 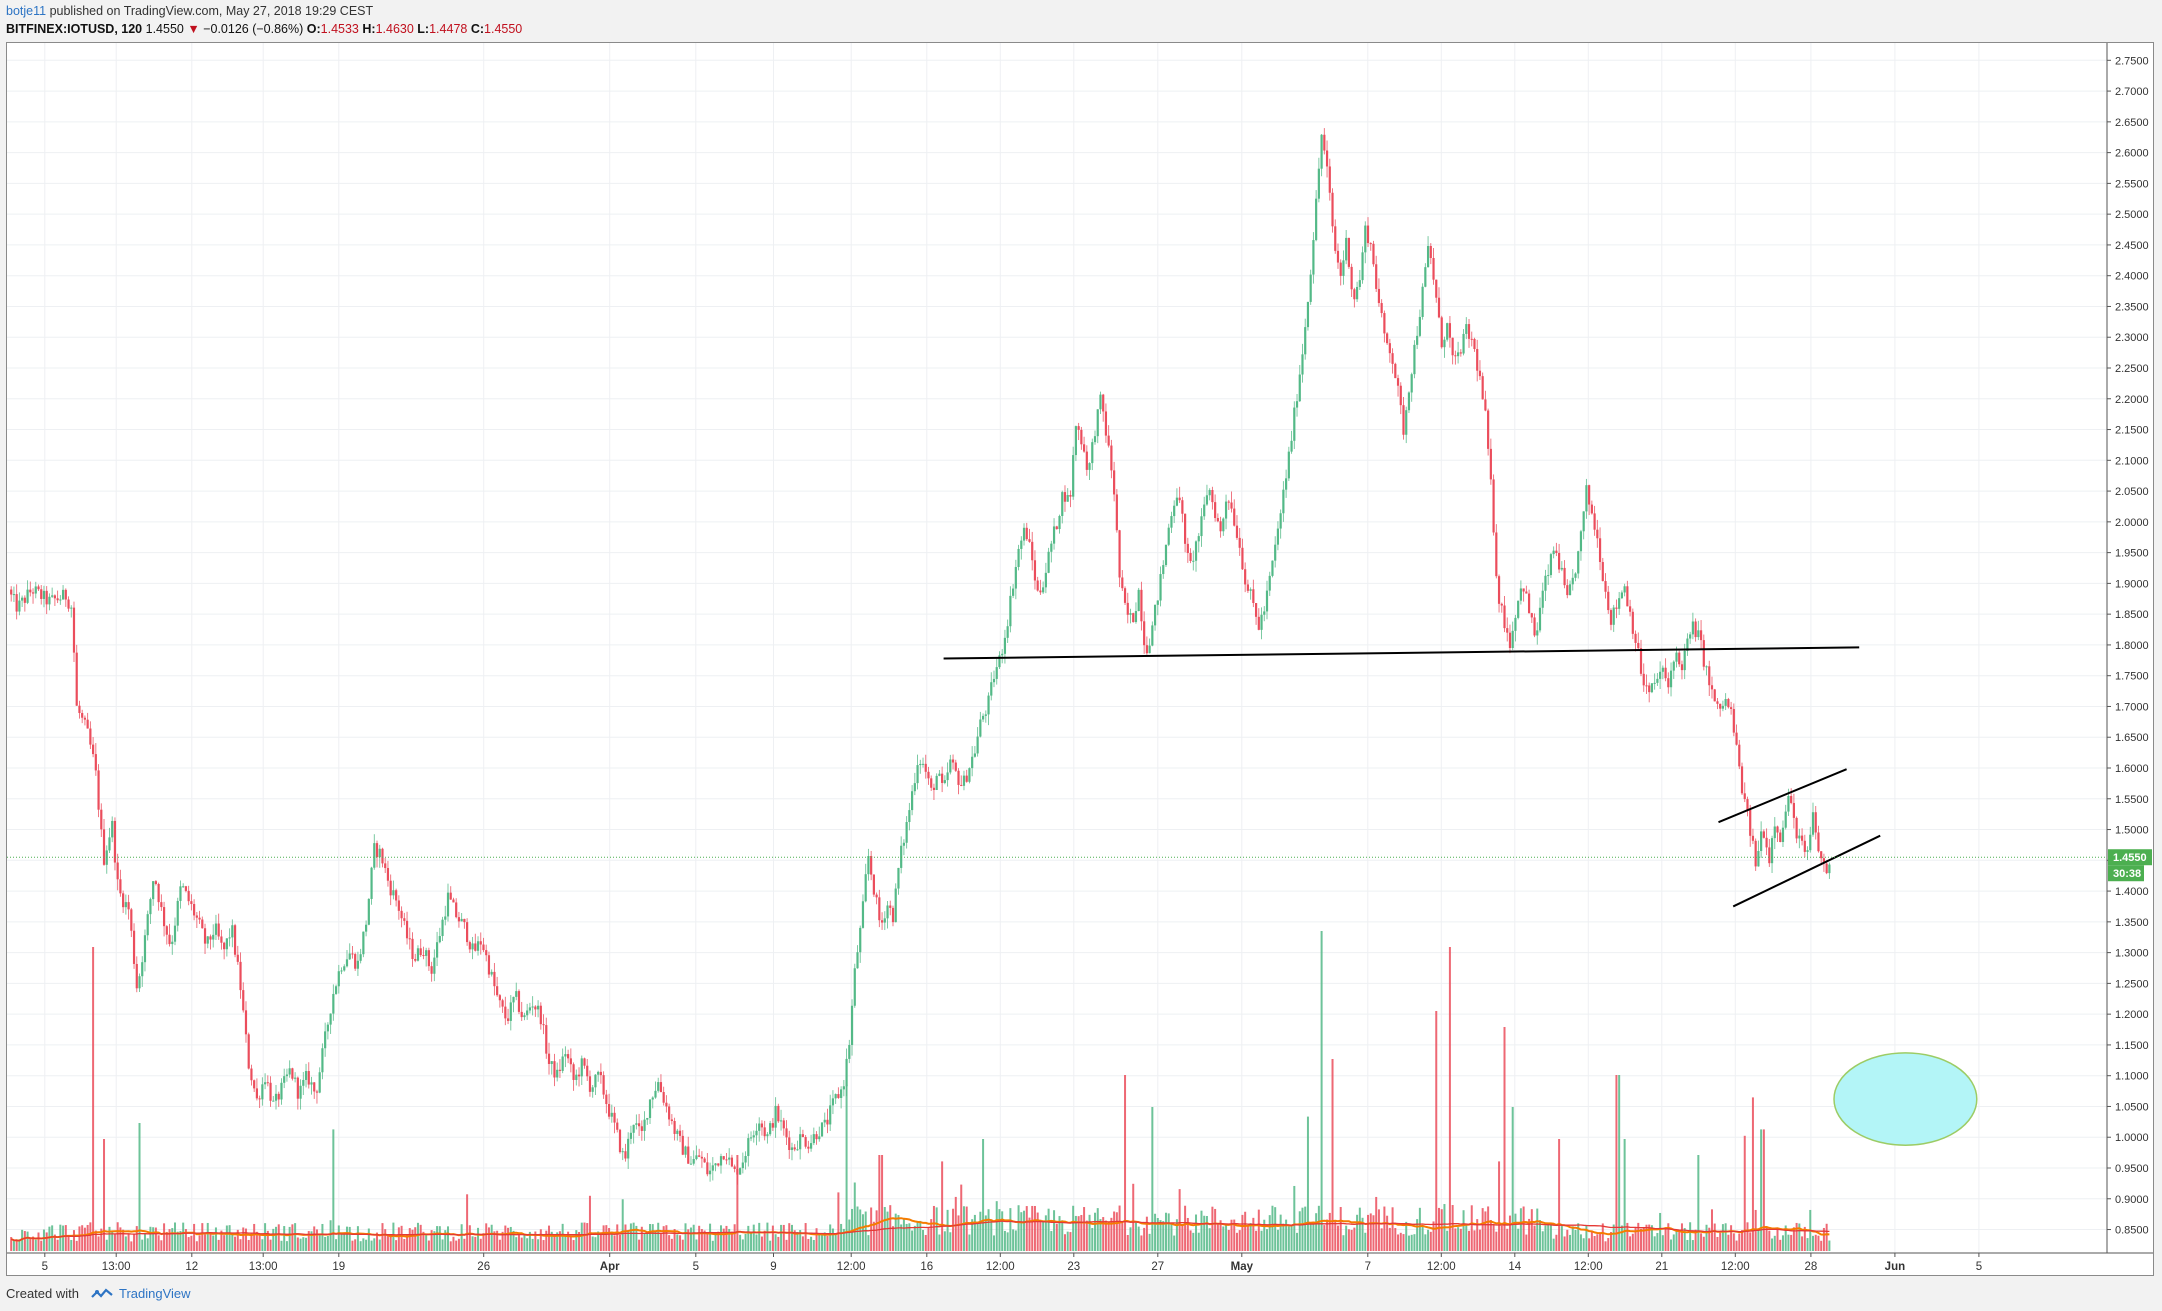 I want to click on channel-bottom-line, so click(x=1806, y=871).